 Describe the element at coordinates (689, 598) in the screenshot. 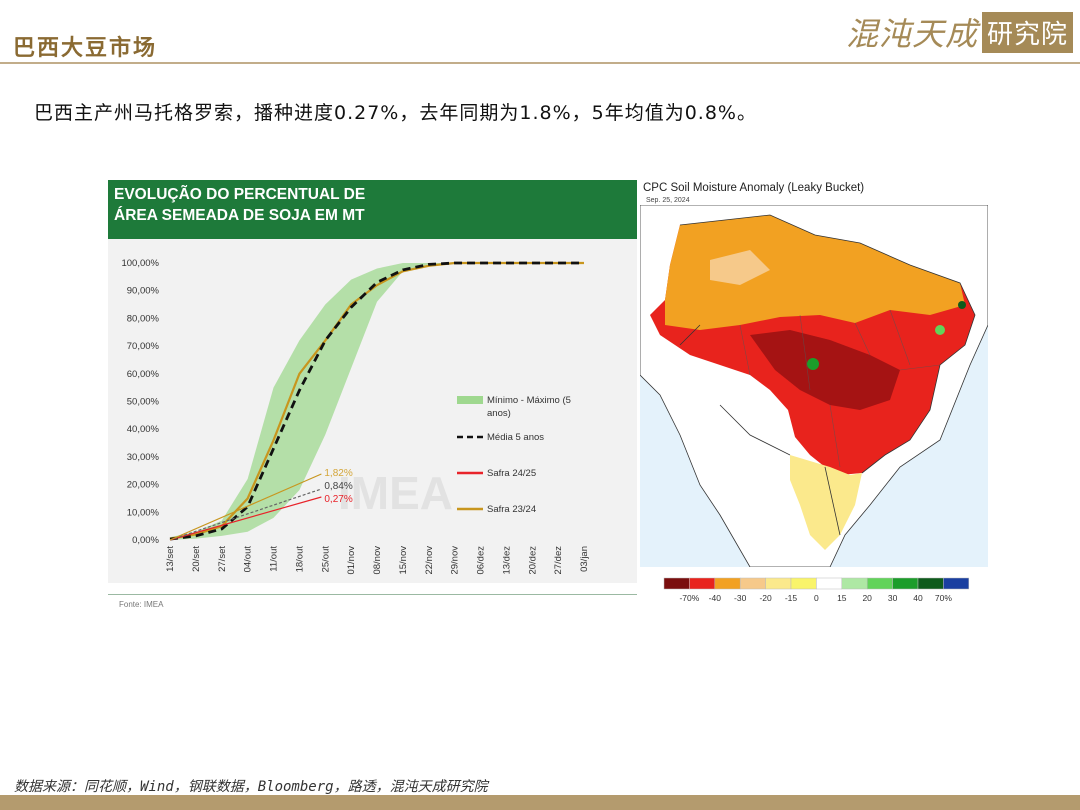

I see `legend-tick-label: -70%` at that location.